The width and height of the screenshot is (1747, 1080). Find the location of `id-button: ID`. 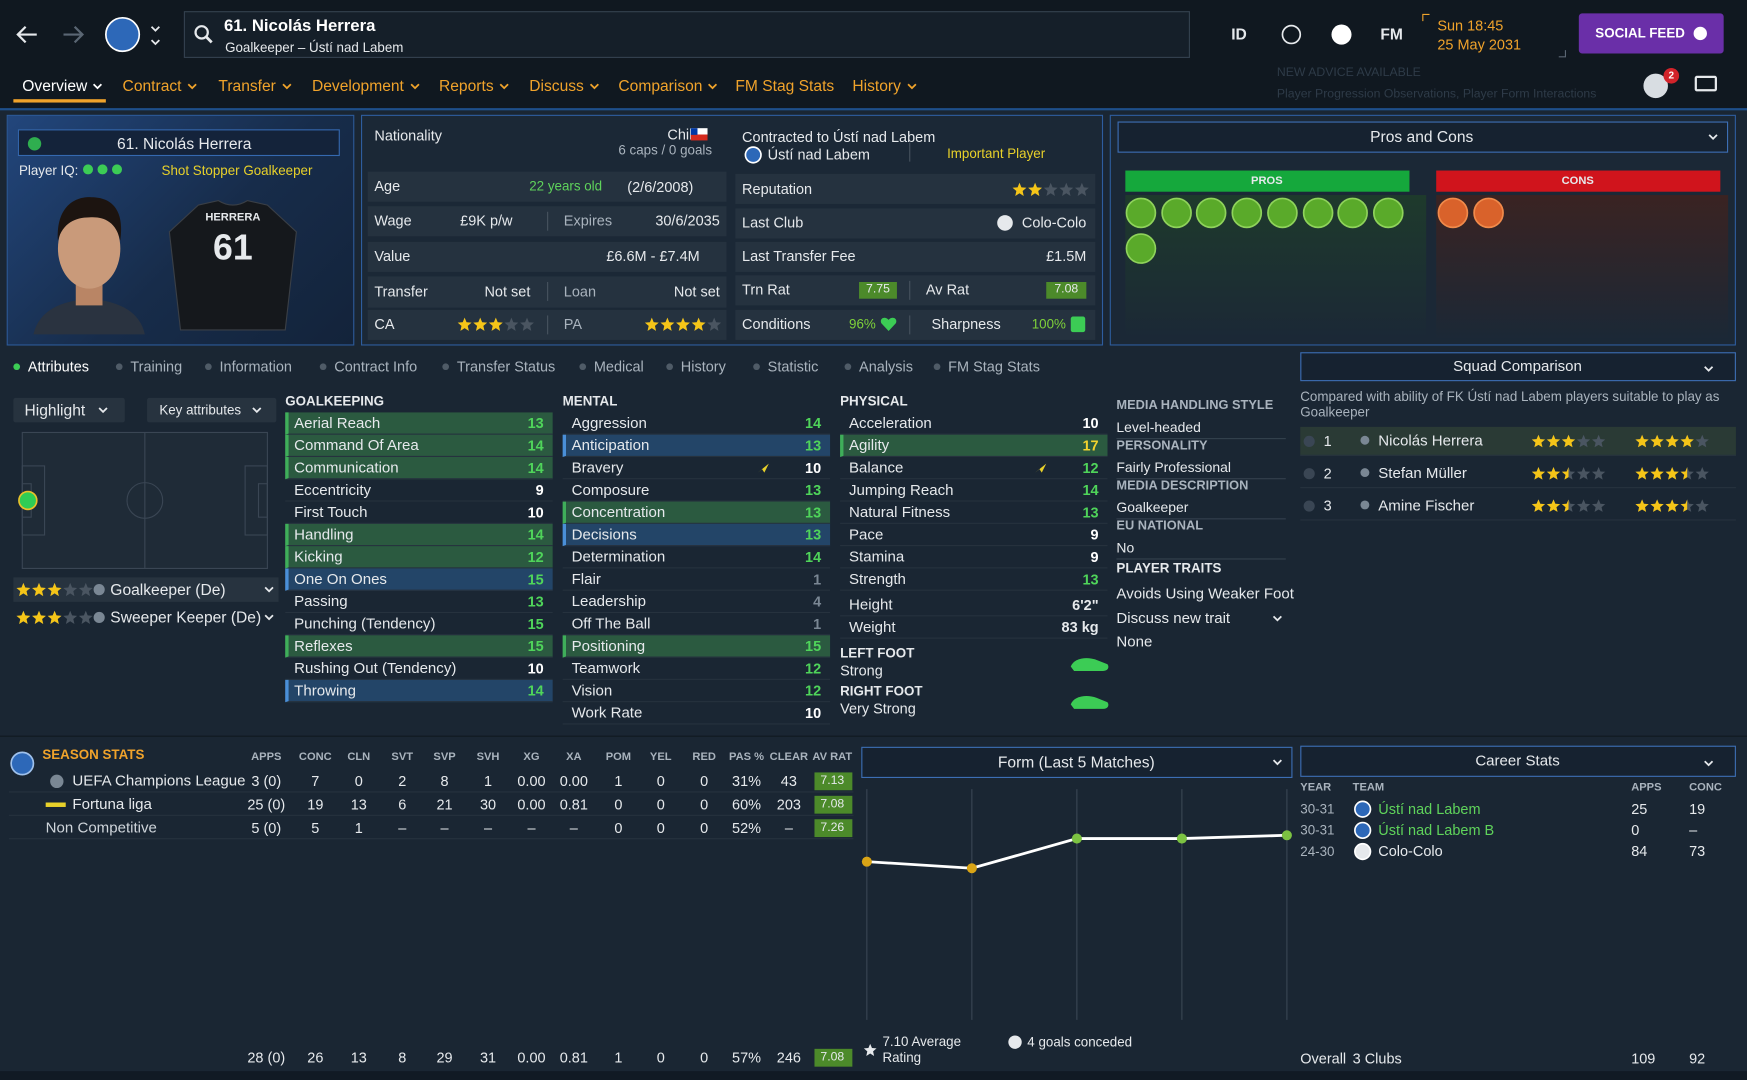

id-button: ID is located at coordinates (1239, 34).